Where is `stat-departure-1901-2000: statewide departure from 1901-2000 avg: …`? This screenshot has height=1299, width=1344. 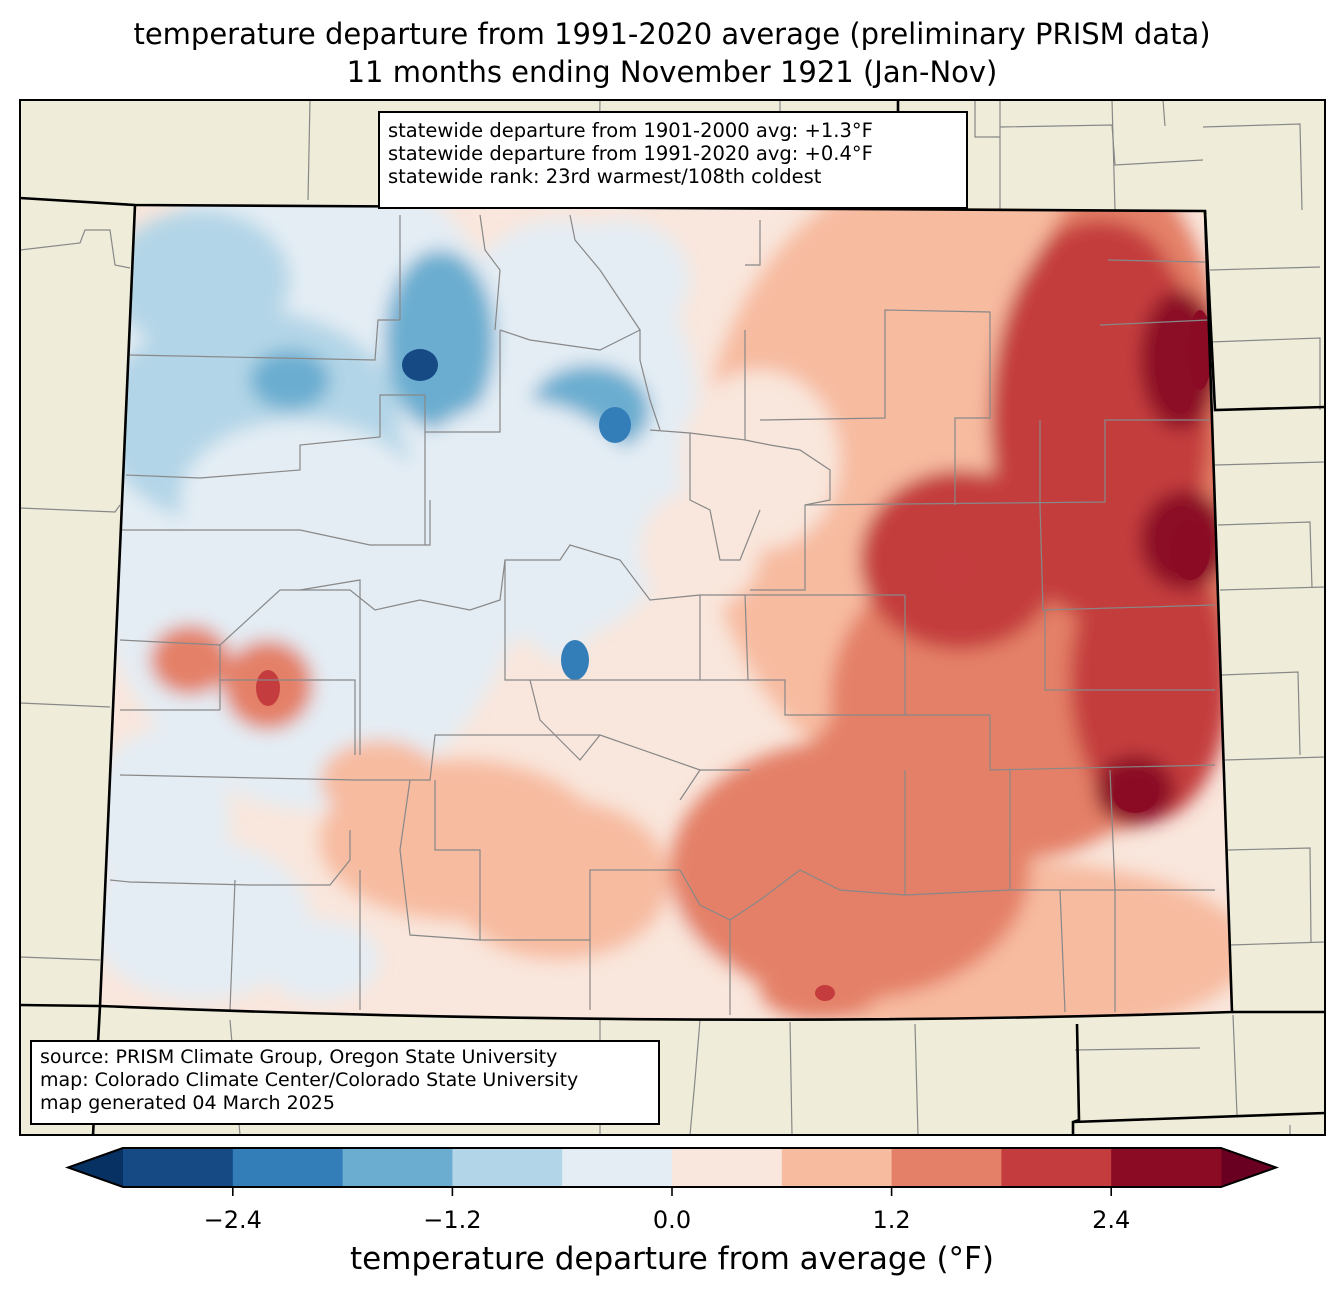 stat-departure-1901-2000: statewide departure from 1901-2000 avg: … is located at coordinates (630, 130).